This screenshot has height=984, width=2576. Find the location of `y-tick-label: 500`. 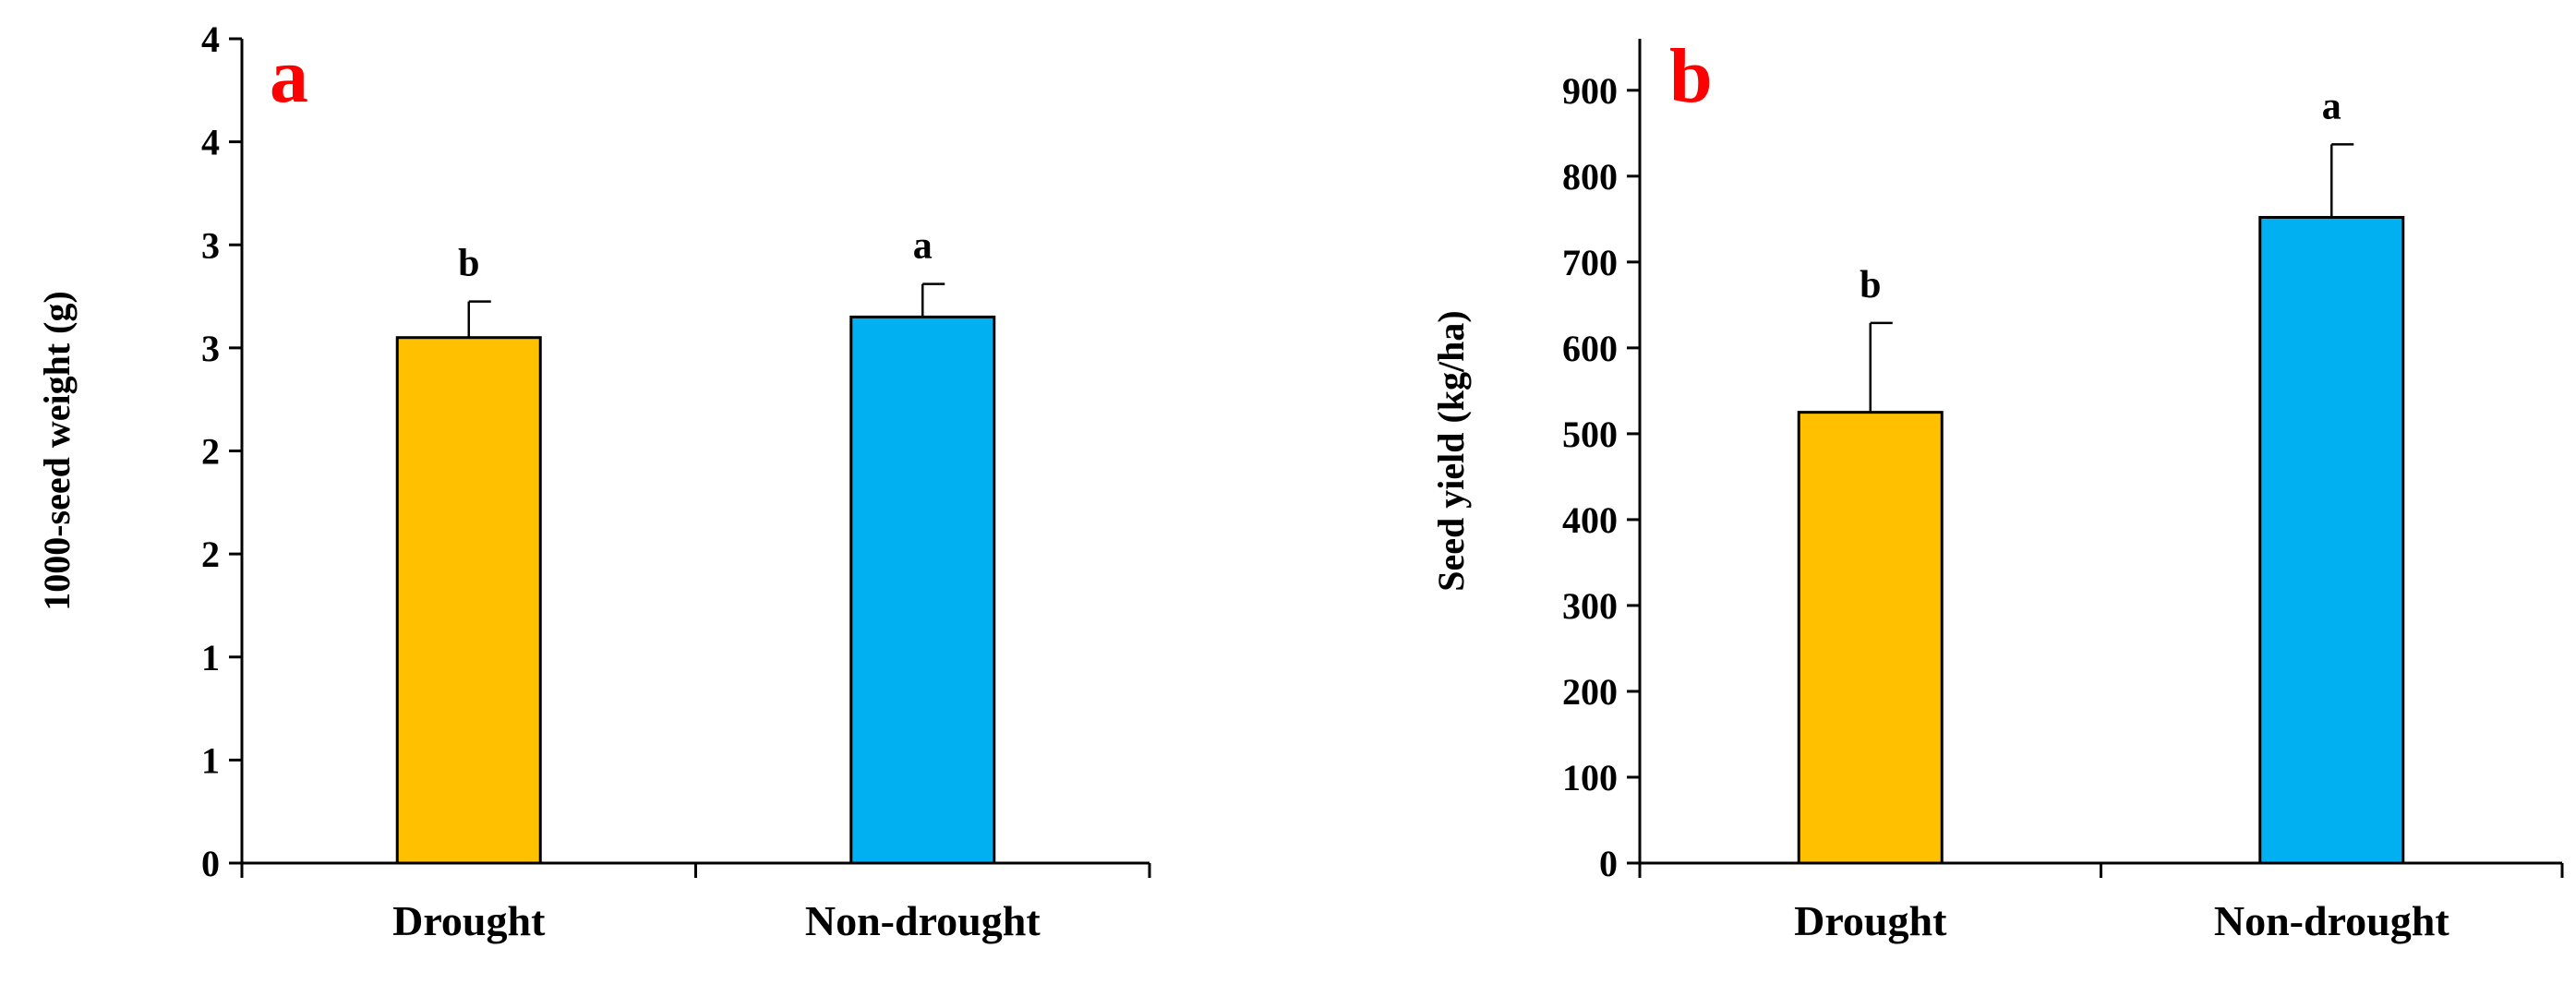

y-tick-label: 500 is located at coordinates (1590, 434).